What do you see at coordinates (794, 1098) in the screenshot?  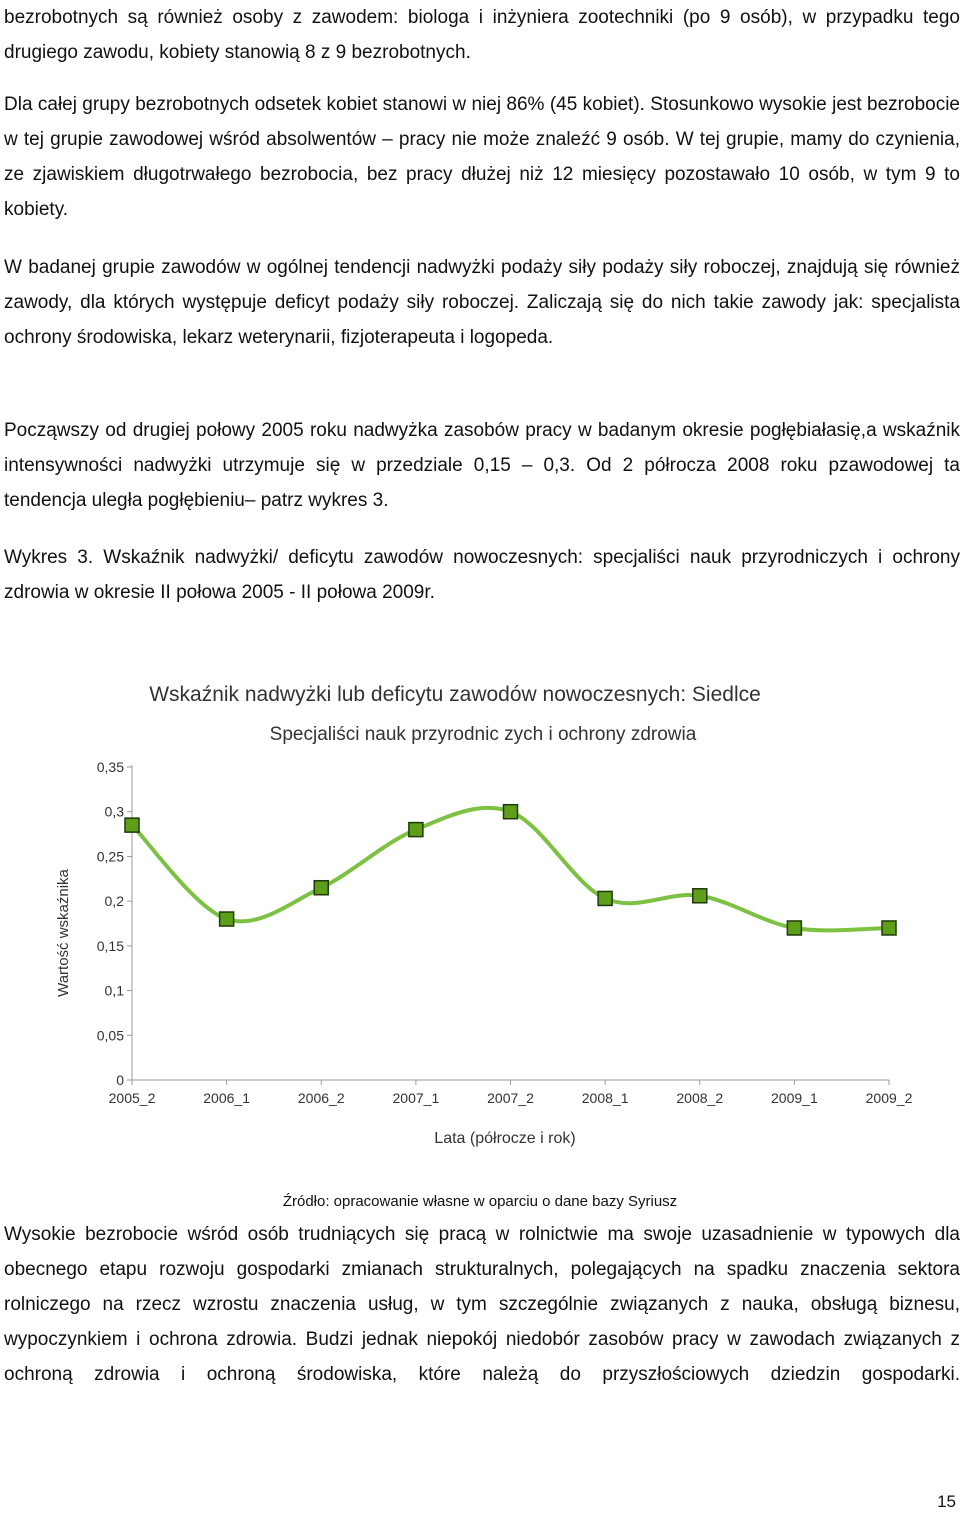 I see `x-tick-label: 2009_1` at bounding box center [794, 1098].